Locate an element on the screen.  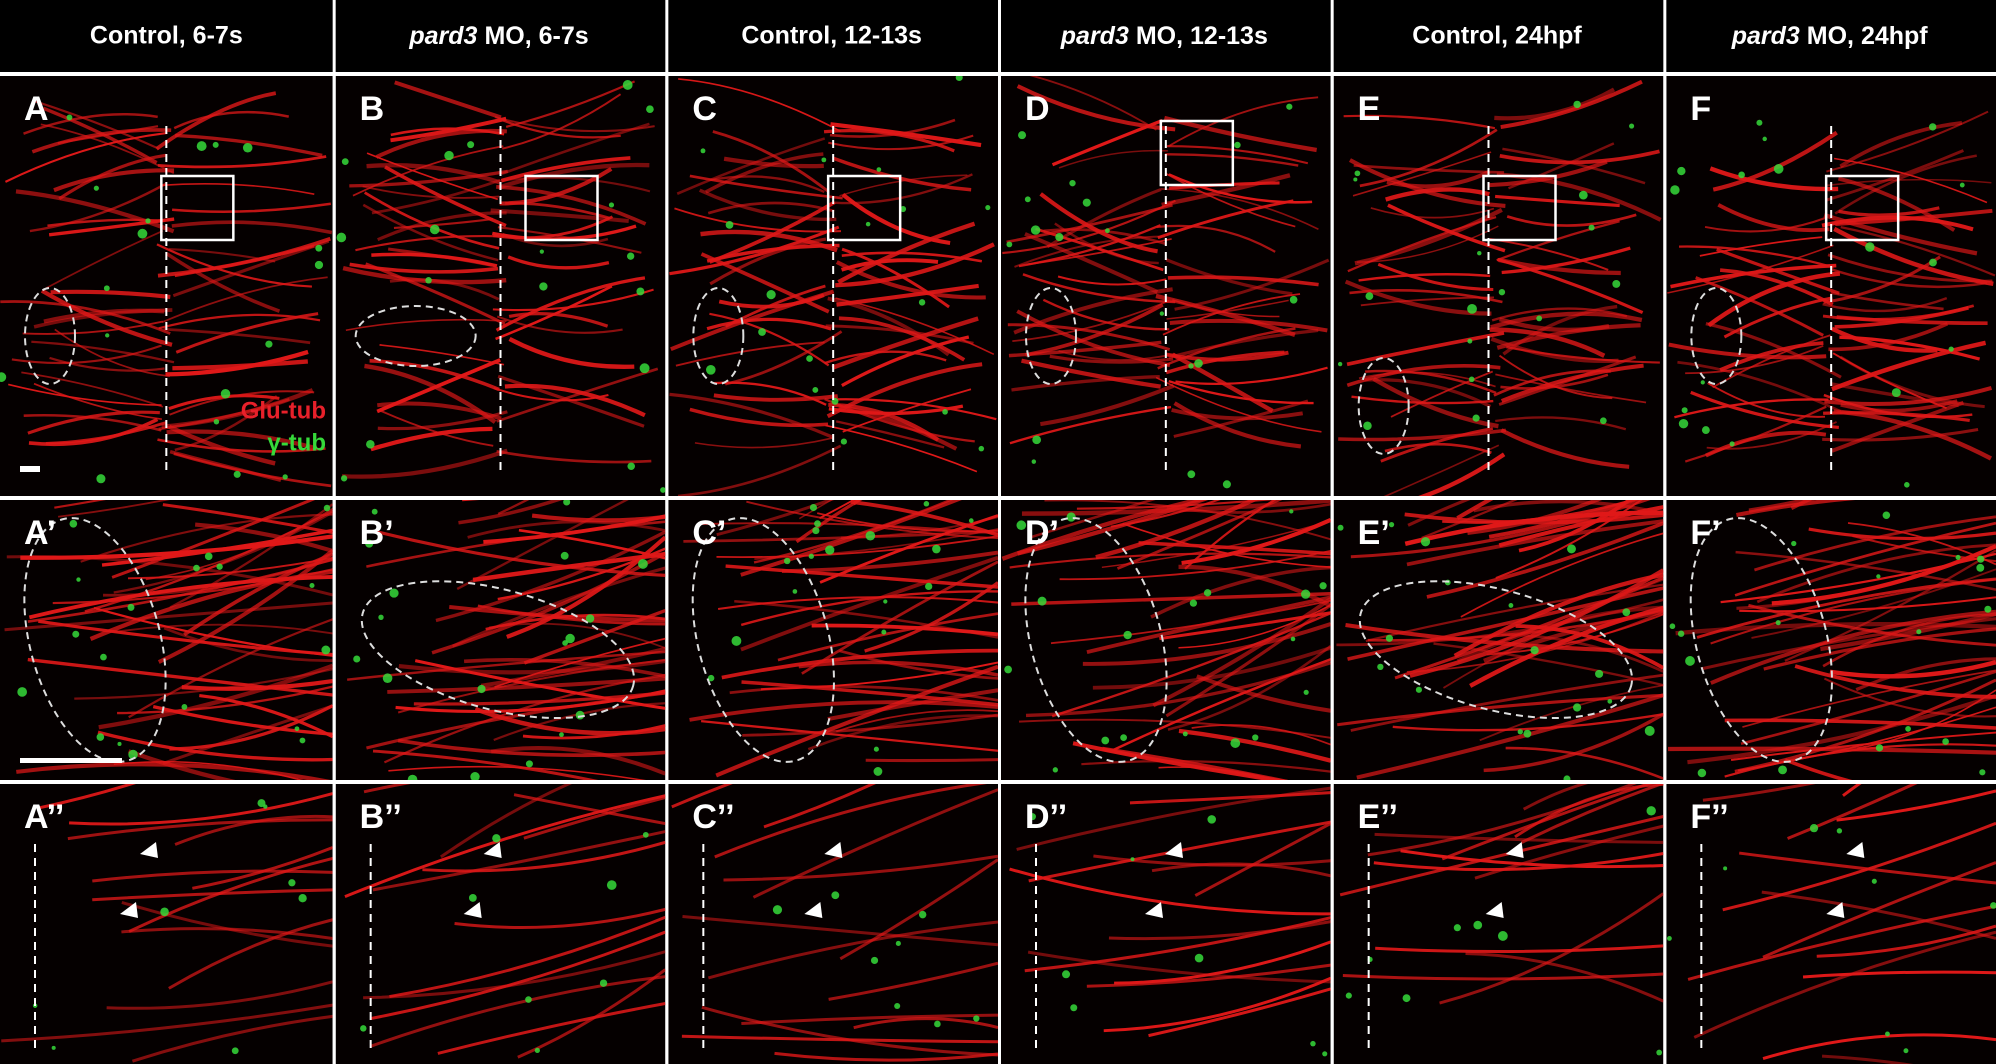
zoom-box is located at coordinates (1519, 208).